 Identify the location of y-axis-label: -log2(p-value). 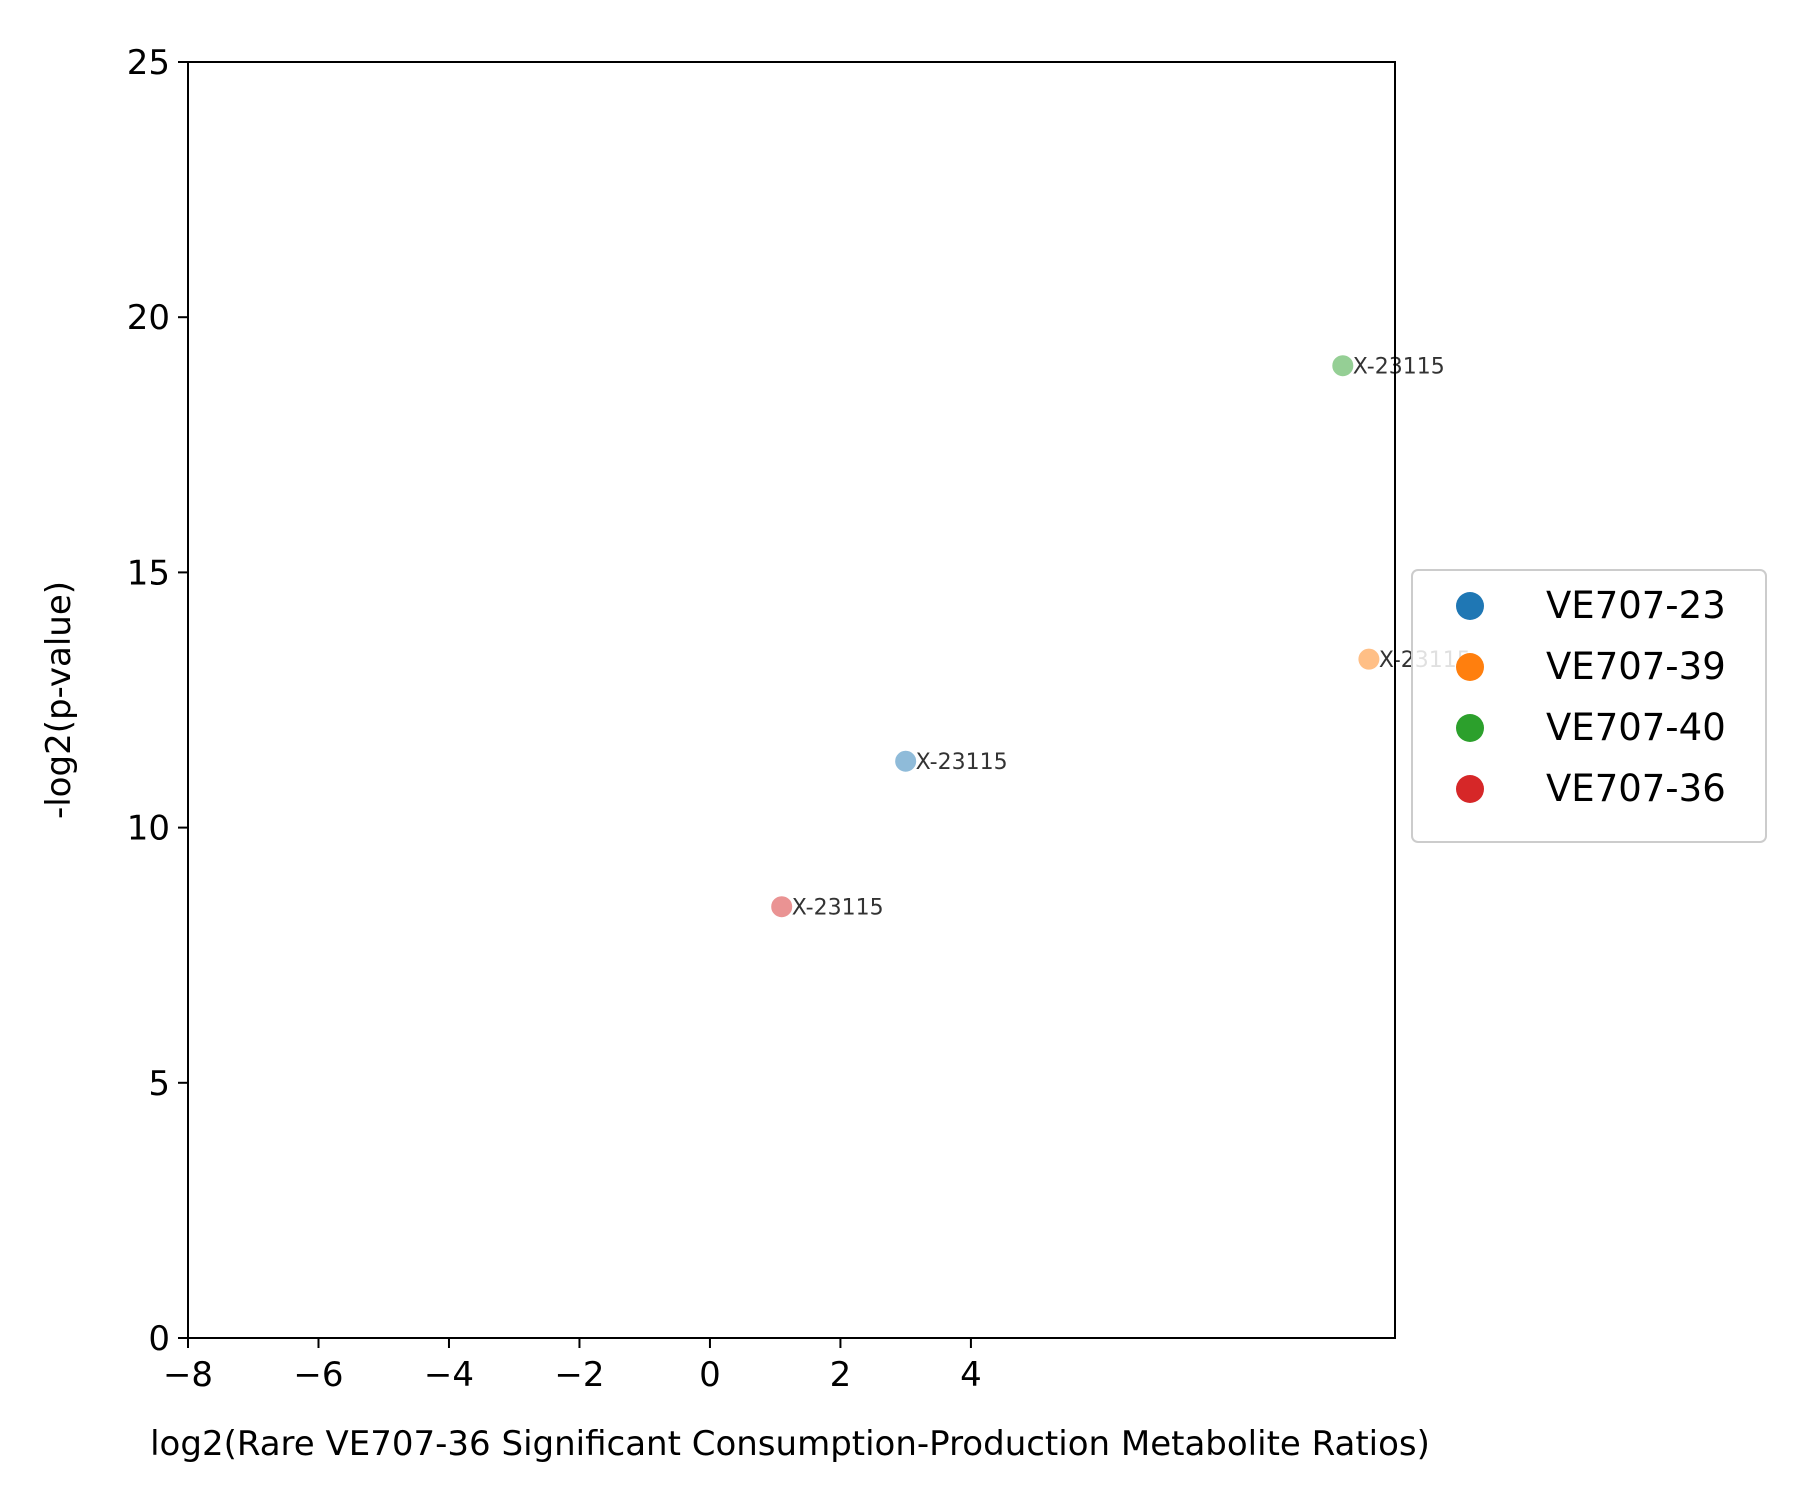
(59, 700).